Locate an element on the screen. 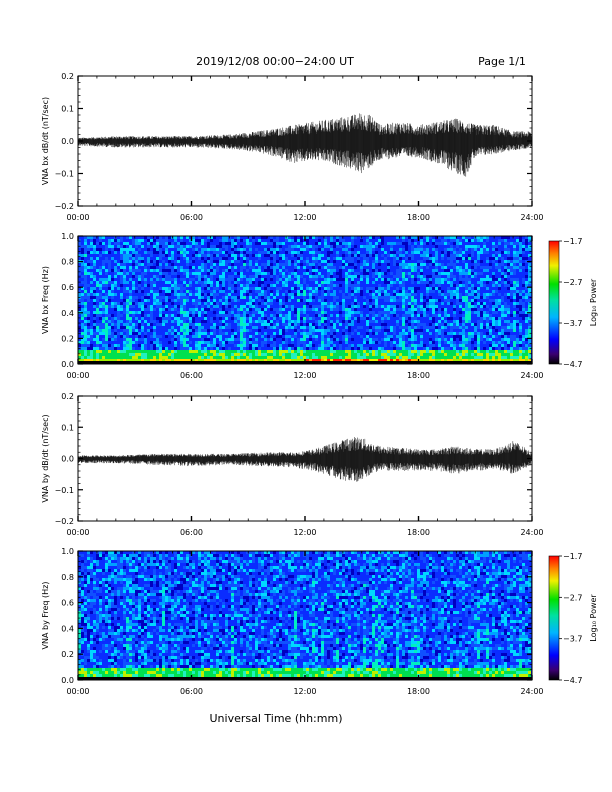 The image size is (612, 792). y-axis-label: VNA by Freq (Hz) is located at coordinates (45, 616).